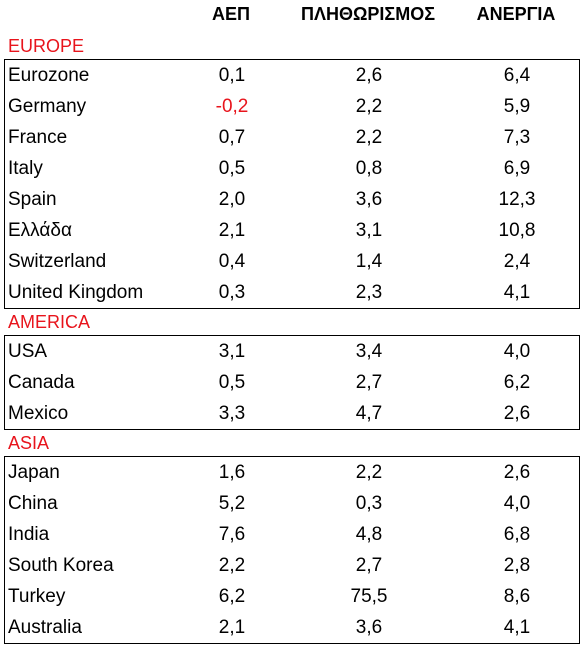  Describe the element at coordinates (232, 75) in the screenshot. I see `gdp-value: 0,1` at that location.